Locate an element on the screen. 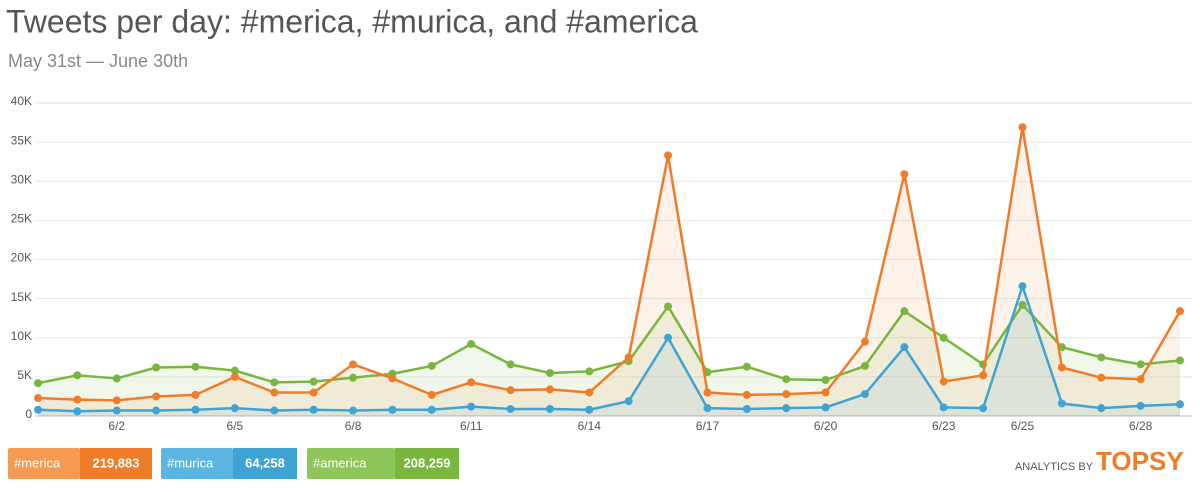 The width and height of the screenshot is (1200, 492). legend-name: #merica is located at coordinates (37, 462).